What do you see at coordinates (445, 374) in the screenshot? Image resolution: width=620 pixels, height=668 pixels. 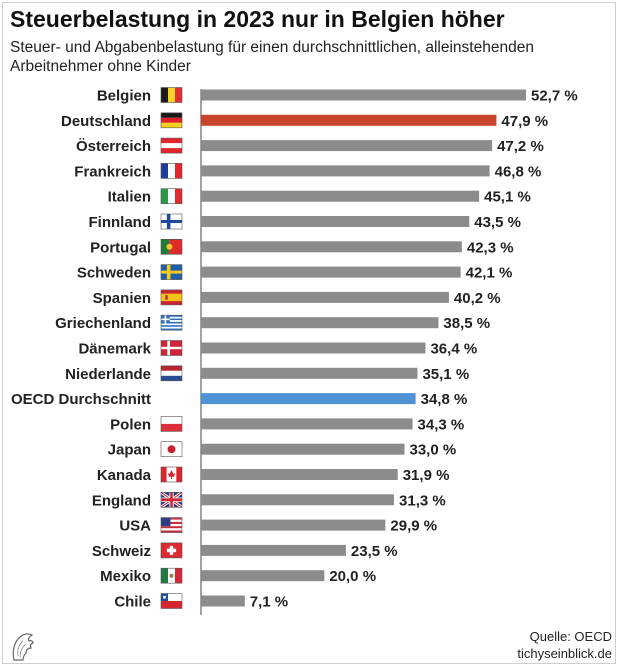 I see `value-label: 35,1 %` at bounding box center [445, 374].